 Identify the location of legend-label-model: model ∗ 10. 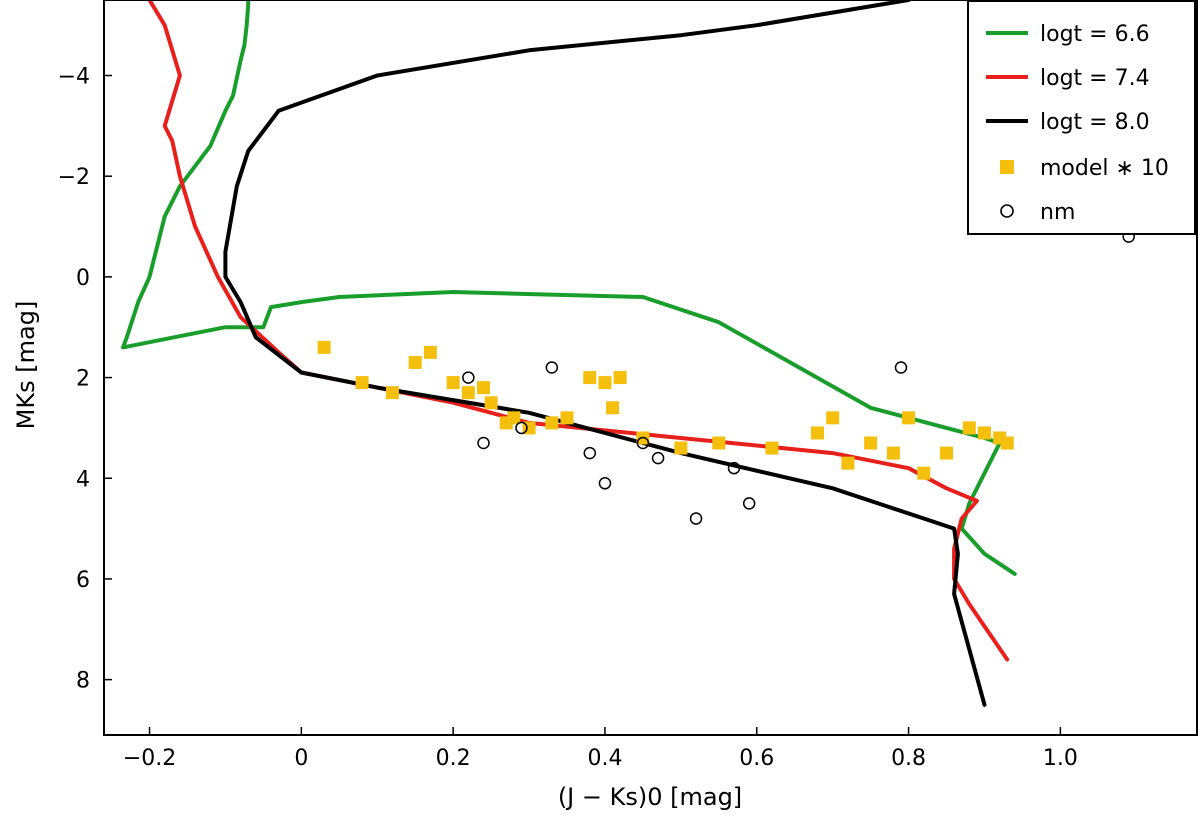
(1104, 168).